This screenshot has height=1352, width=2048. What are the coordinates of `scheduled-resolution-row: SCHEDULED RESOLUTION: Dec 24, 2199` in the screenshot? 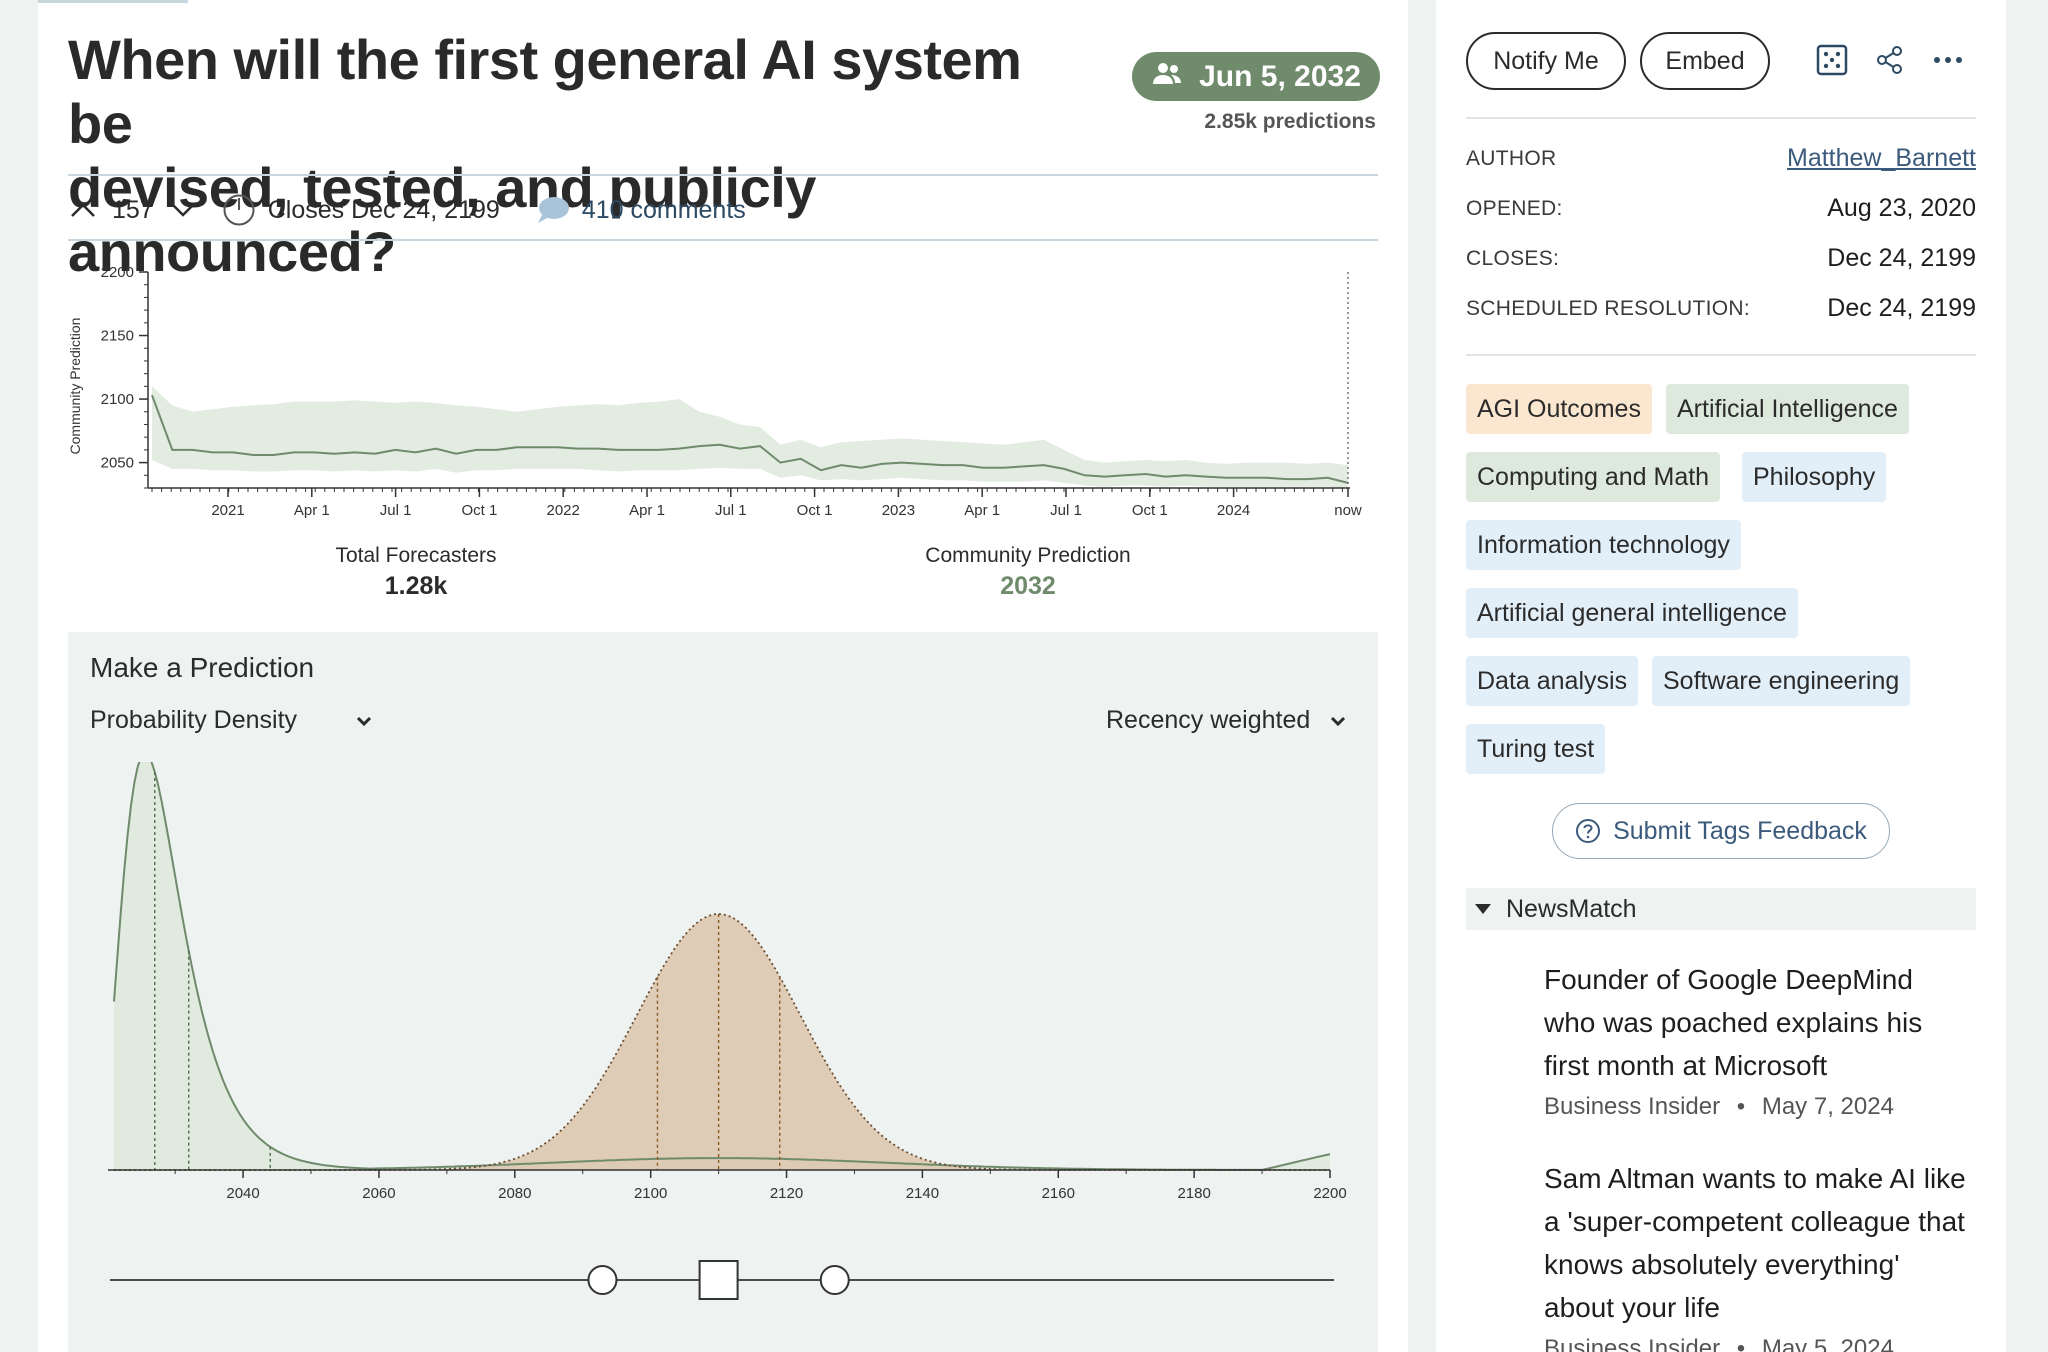 It's located at (1721, 308).